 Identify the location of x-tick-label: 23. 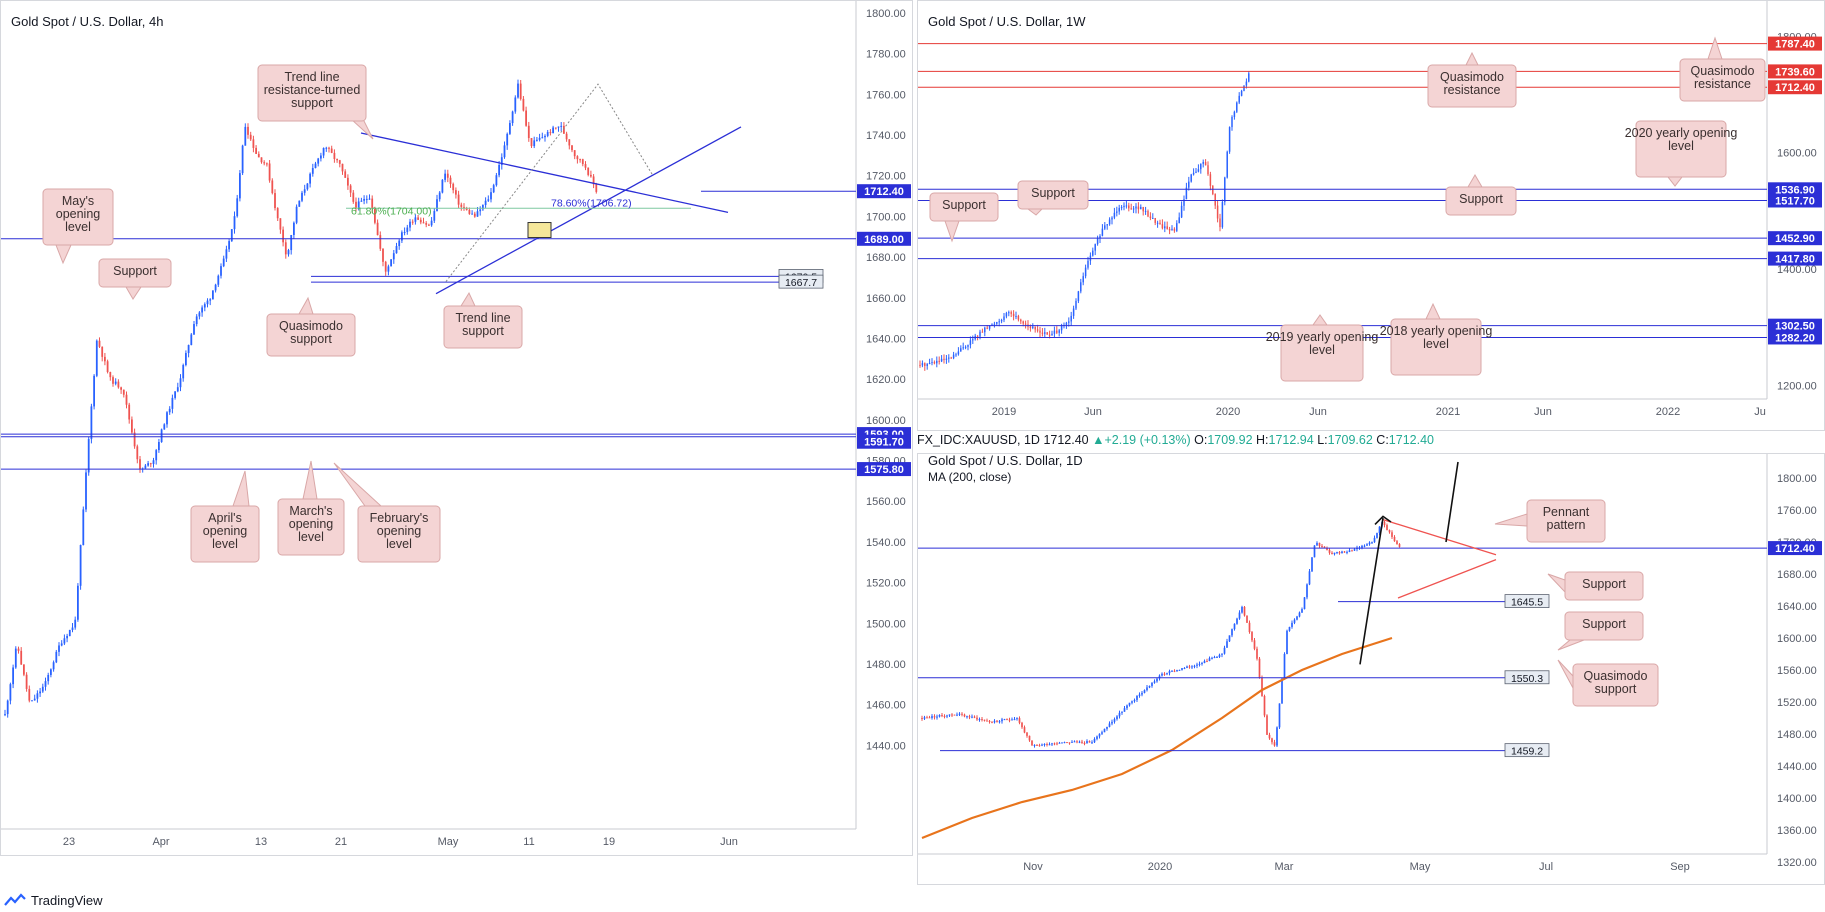
(69, 842).